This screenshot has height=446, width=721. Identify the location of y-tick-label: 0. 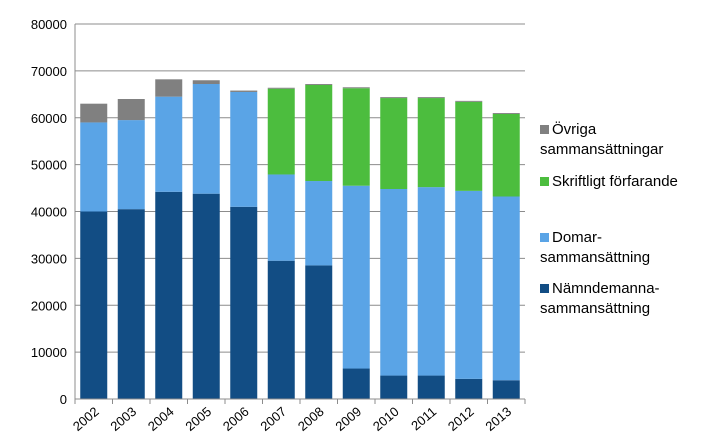
(63, 399).